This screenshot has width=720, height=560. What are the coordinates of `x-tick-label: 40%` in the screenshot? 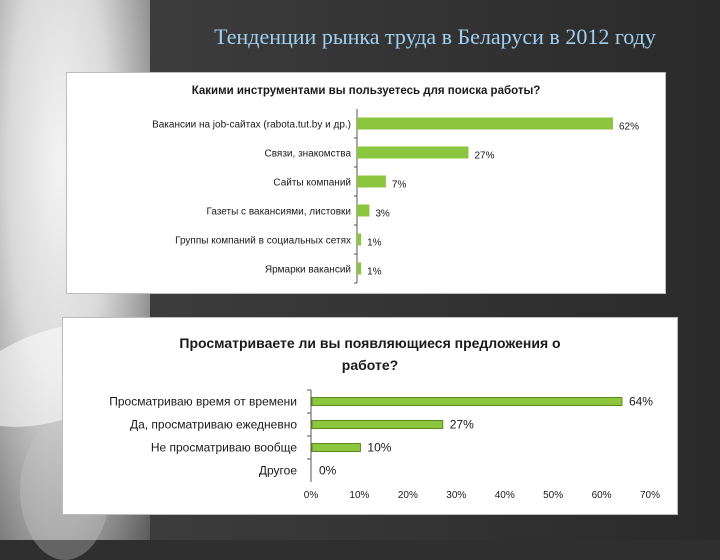 It's located at (505, 495).